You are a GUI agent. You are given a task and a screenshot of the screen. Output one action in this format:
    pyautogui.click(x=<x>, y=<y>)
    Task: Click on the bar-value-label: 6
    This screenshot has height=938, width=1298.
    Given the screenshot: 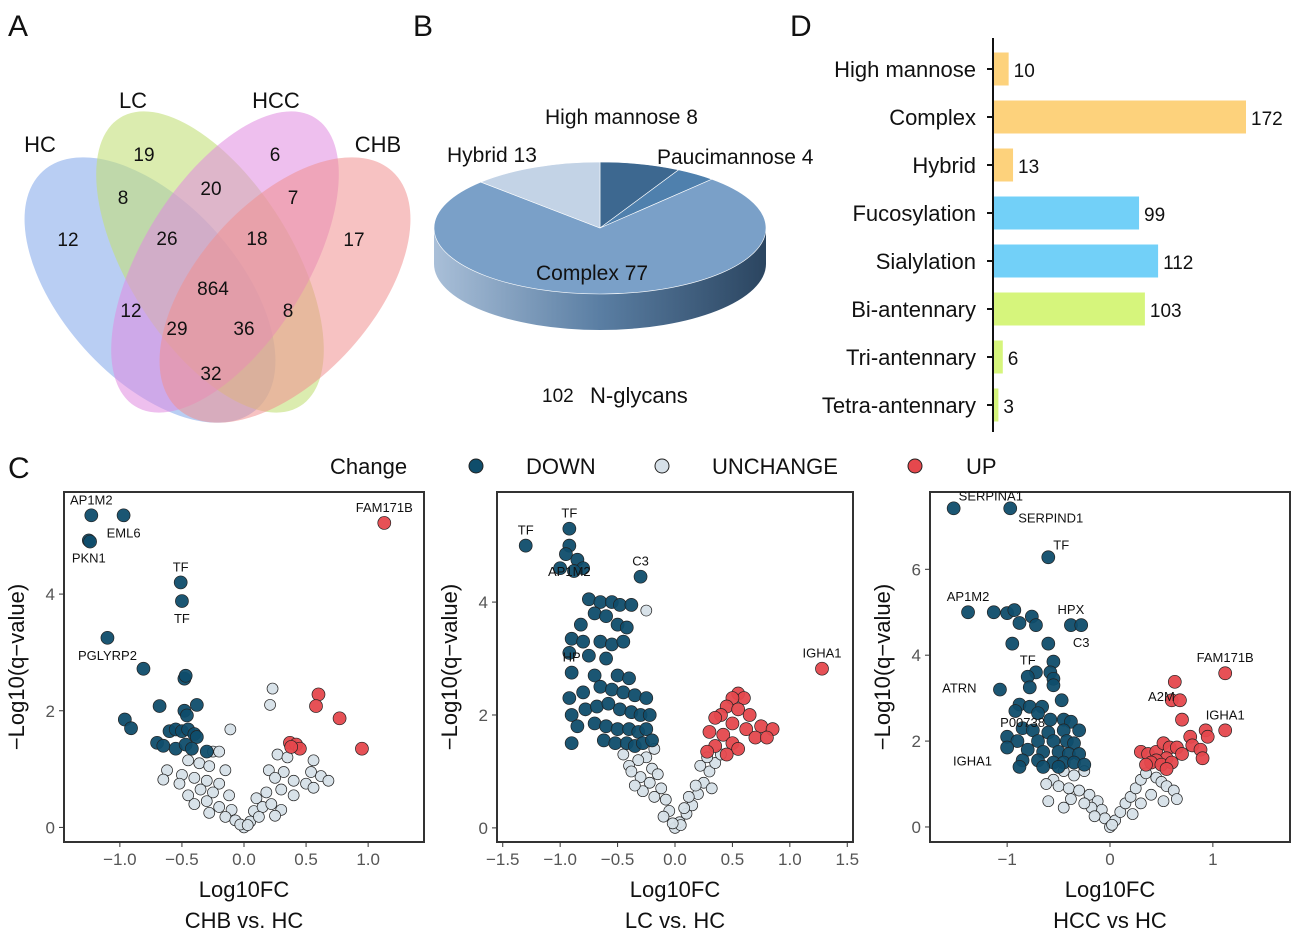 What is the action you would take?
    pyautogui.click(x=1013, y=359)
    